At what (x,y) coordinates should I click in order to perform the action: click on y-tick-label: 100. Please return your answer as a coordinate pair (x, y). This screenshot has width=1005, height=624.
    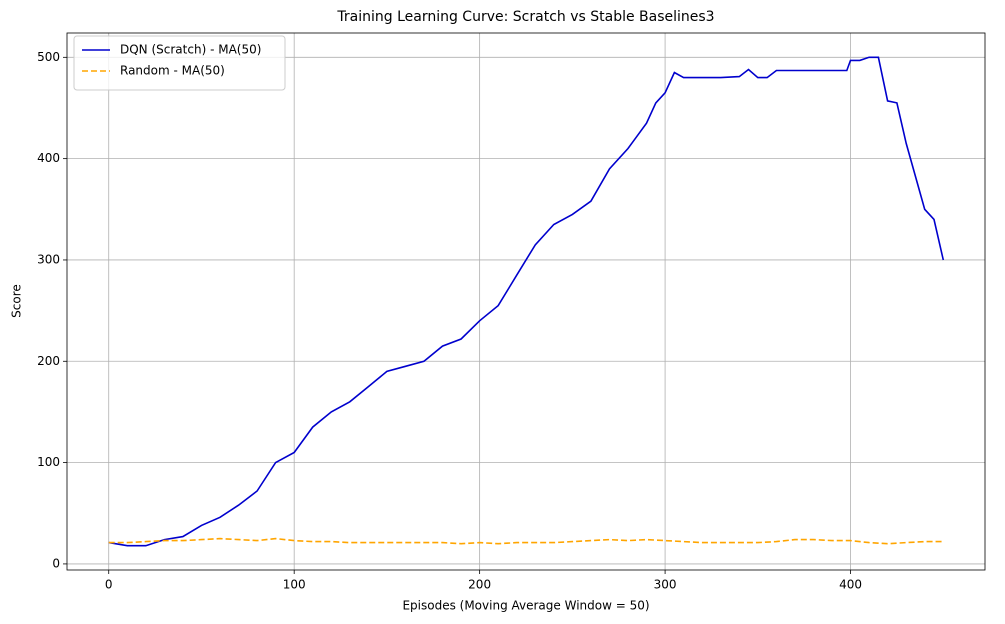
    Looking at the image, I should click on (48, 462).